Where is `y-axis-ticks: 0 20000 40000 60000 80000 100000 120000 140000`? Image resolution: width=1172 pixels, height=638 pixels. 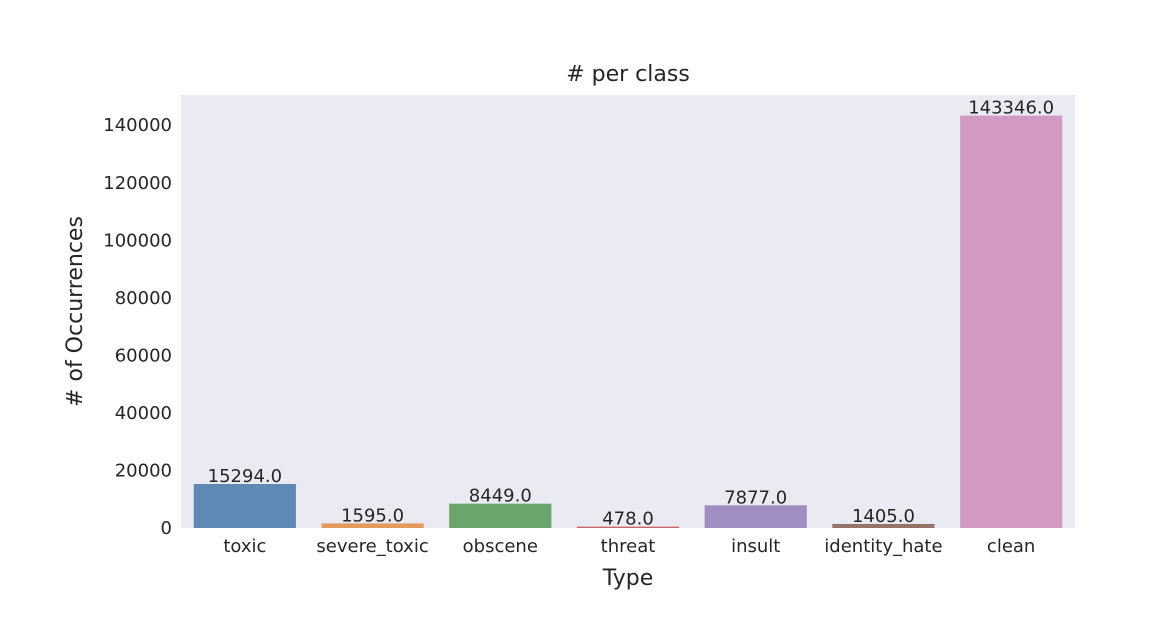
y-axis-ticks: 0 20000 40000 60000 80000 100000 120000 140000 is located at coordinates (137, 327).